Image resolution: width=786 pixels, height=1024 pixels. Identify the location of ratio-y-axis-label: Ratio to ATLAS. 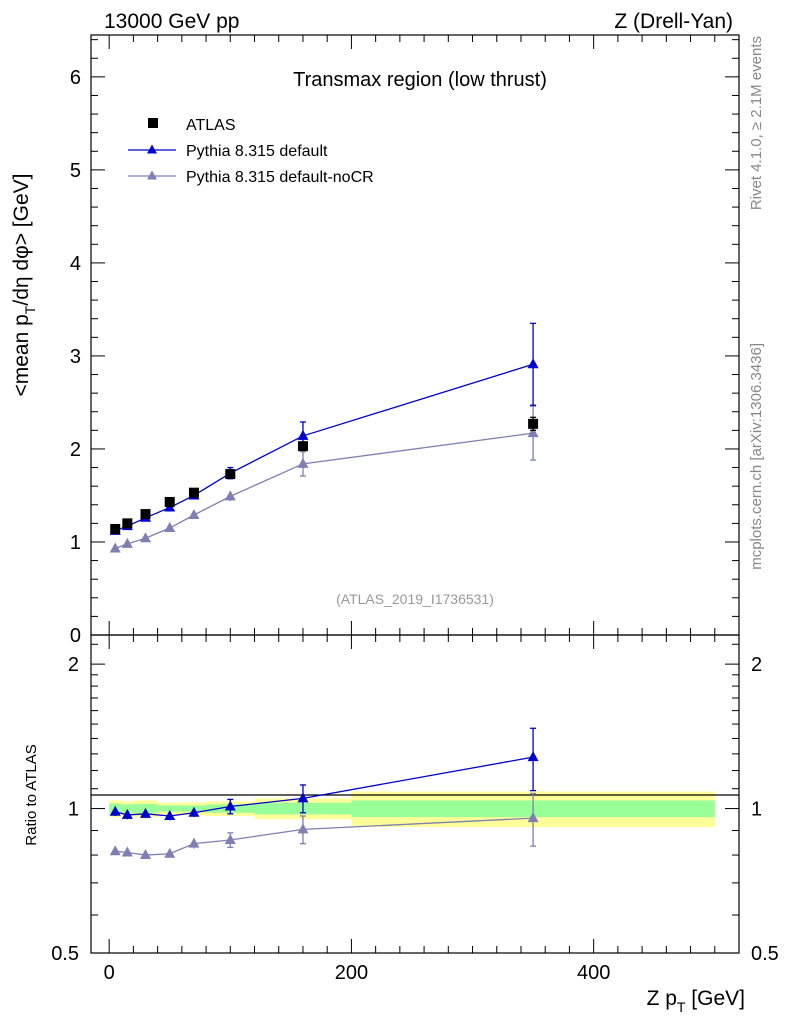
(31, 794).